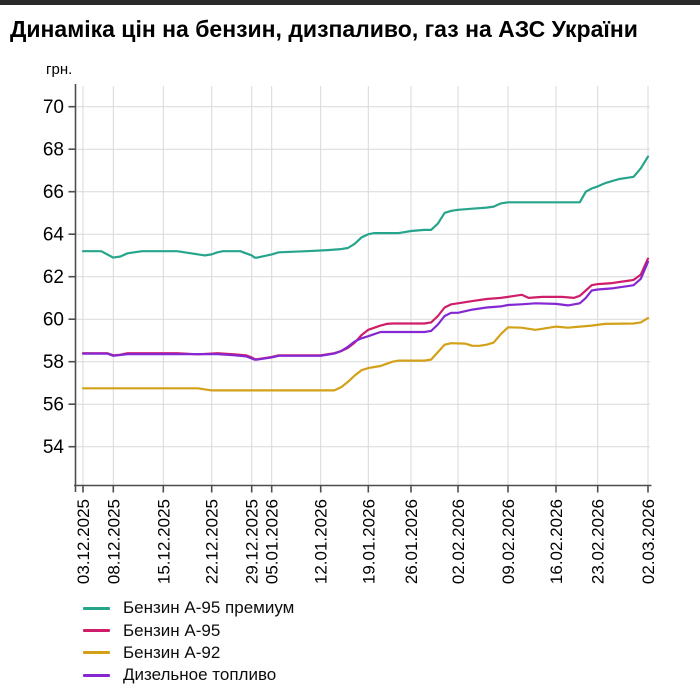 The image size is (700, 695). Describe the element at coordinates (163, 541) in the screenshot. I see `x-tick-label: 15.12.2025` at that location.